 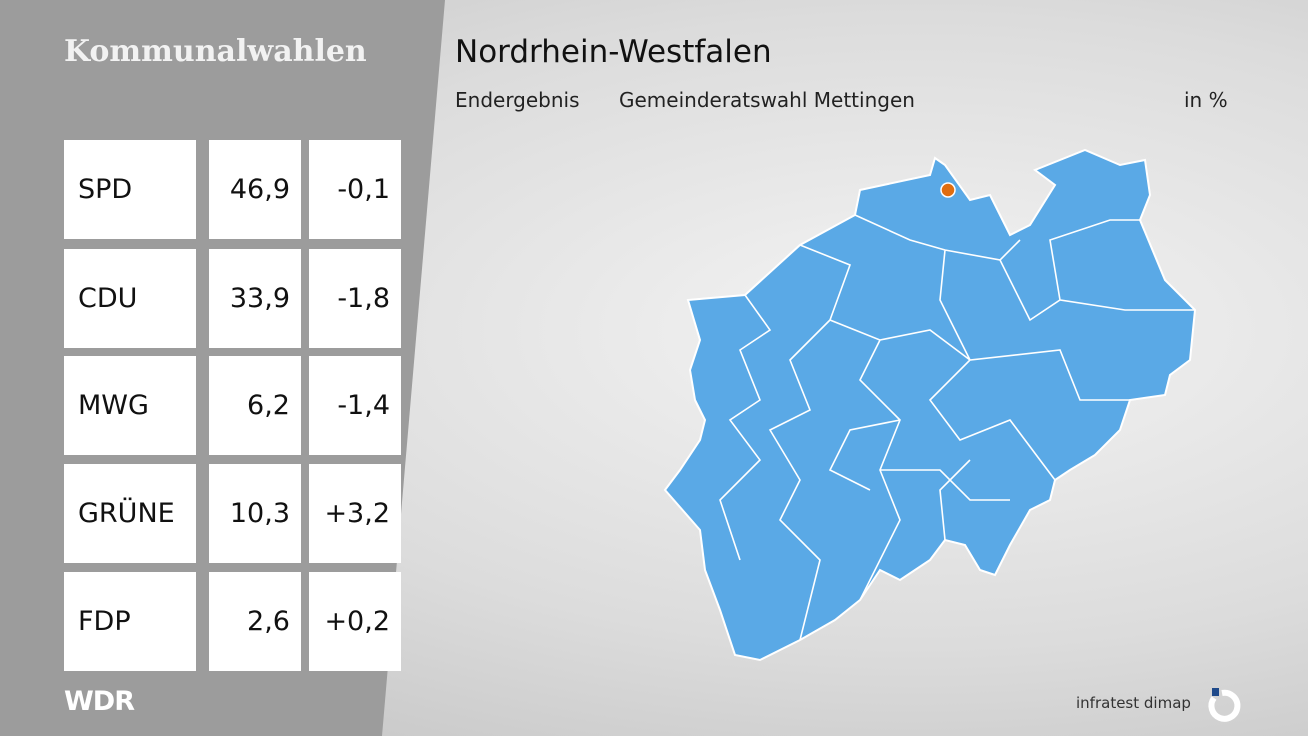 What do you see at coordinates (1224, 705) in the screenshot?
I see `source-logo` at bounding box center [1224, 705].